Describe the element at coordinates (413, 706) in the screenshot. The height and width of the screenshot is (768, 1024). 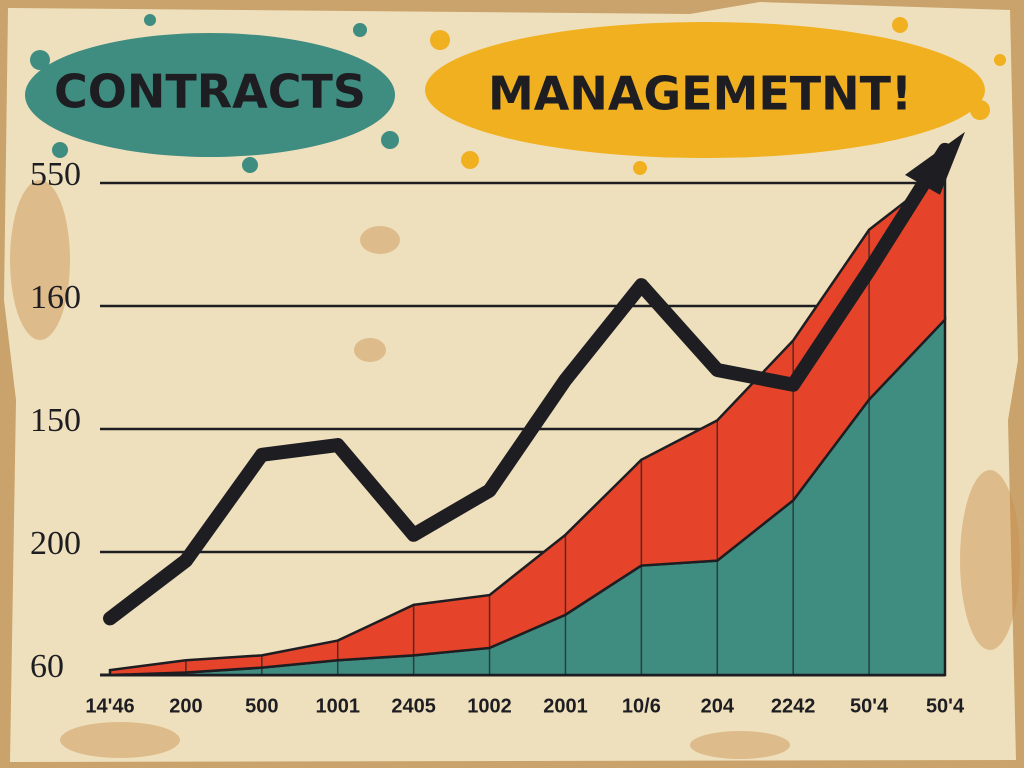
I see `x-tick-label: 2405` at that location.